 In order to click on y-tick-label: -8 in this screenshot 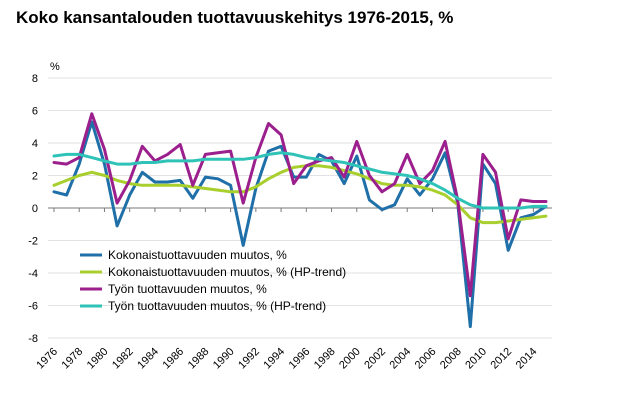, I will do `click(33, 339)`.